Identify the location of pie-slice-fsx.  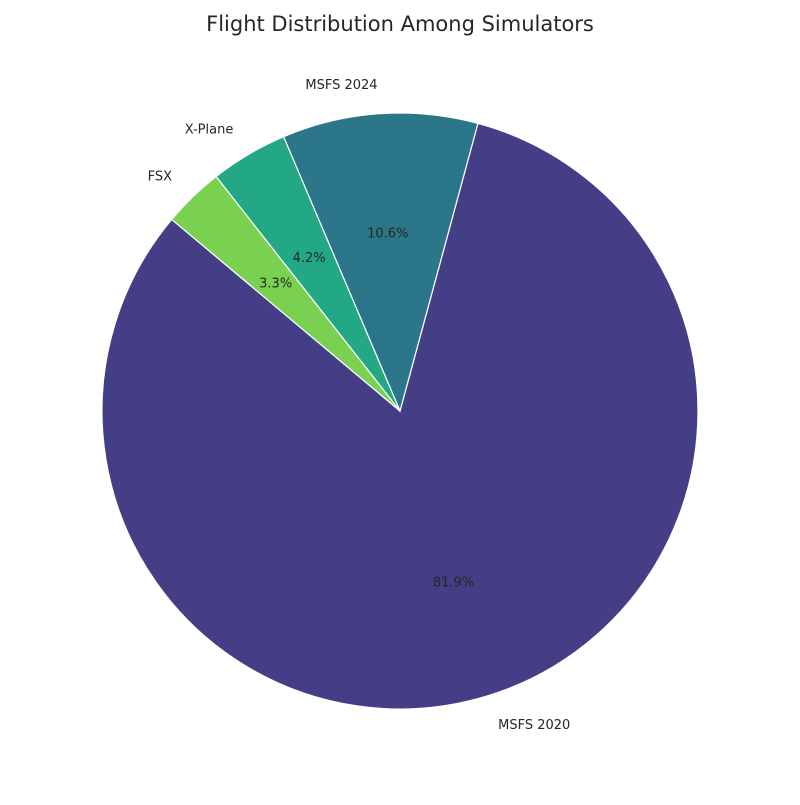
(285, 293).